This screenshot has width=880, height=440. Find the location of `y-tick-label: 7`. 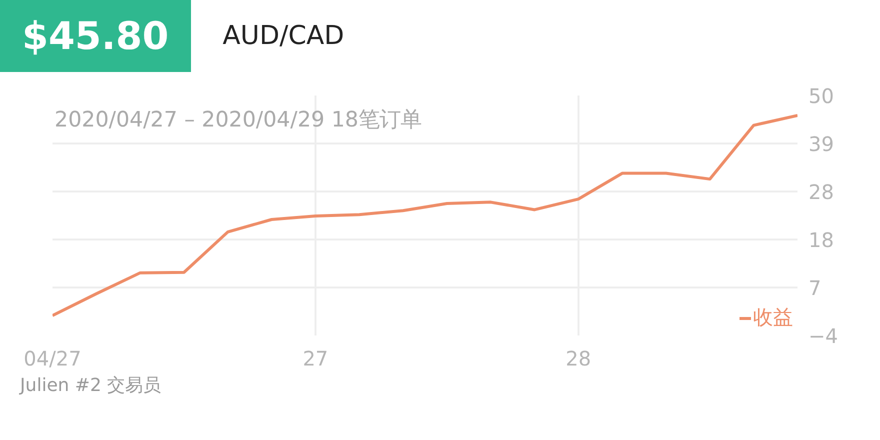

y-tick-label: 7 is located at coordinates (815, 288).